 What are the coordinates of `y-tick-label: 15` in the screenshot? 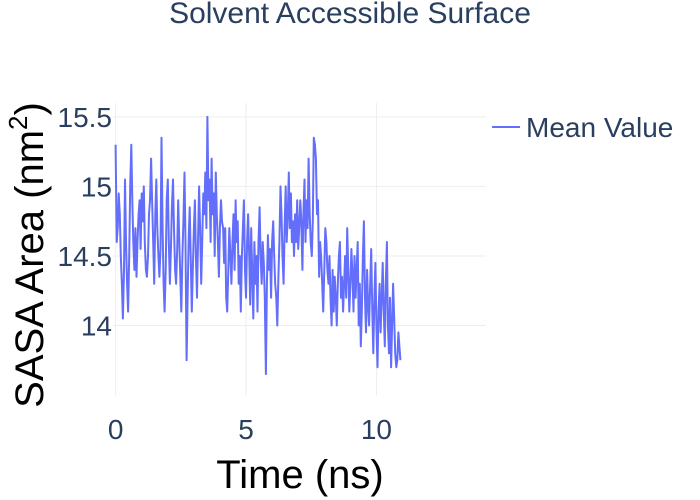 It's located at (96, 186).